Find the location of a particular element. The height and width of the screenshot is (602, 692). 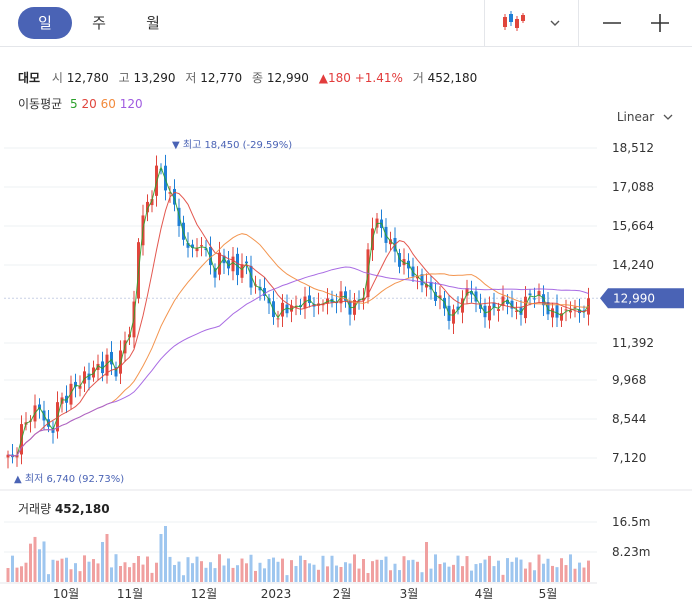

x-tick-label: 10월 is located at coordinates (66, 594).